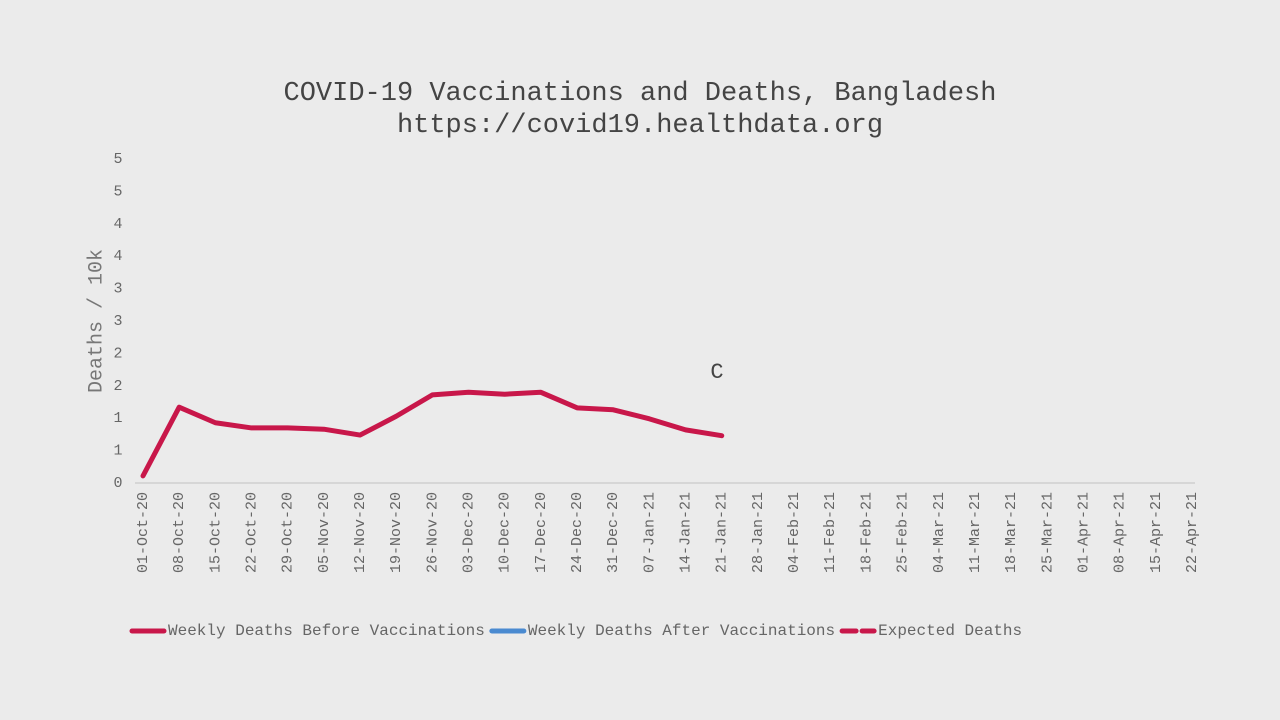 The image size is (1280, 720). Describe the element at coordinates (469, 532) in the screenshot. I see `x-tick-label: 03-Dec-20` at that location.